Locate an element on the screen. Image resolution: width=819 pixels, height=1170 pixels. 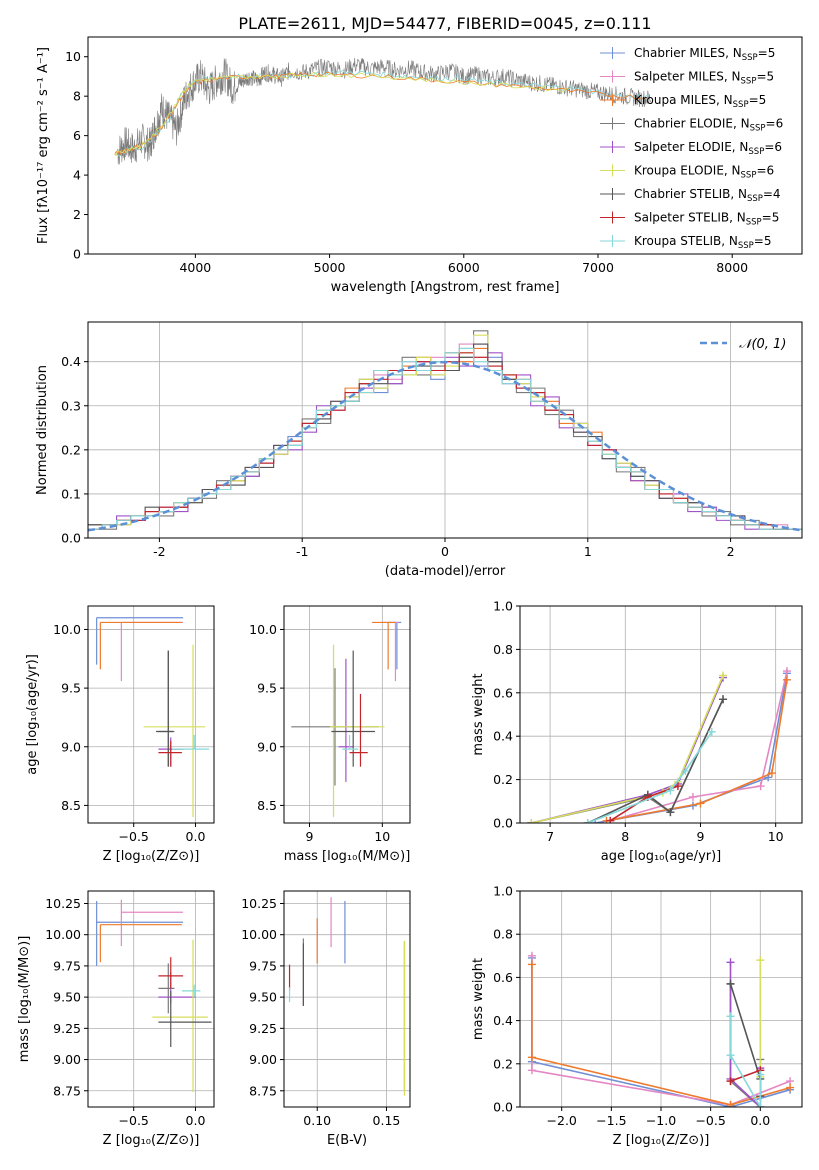
y-tick-label: 9.5 is located at coordinates (267, 688).